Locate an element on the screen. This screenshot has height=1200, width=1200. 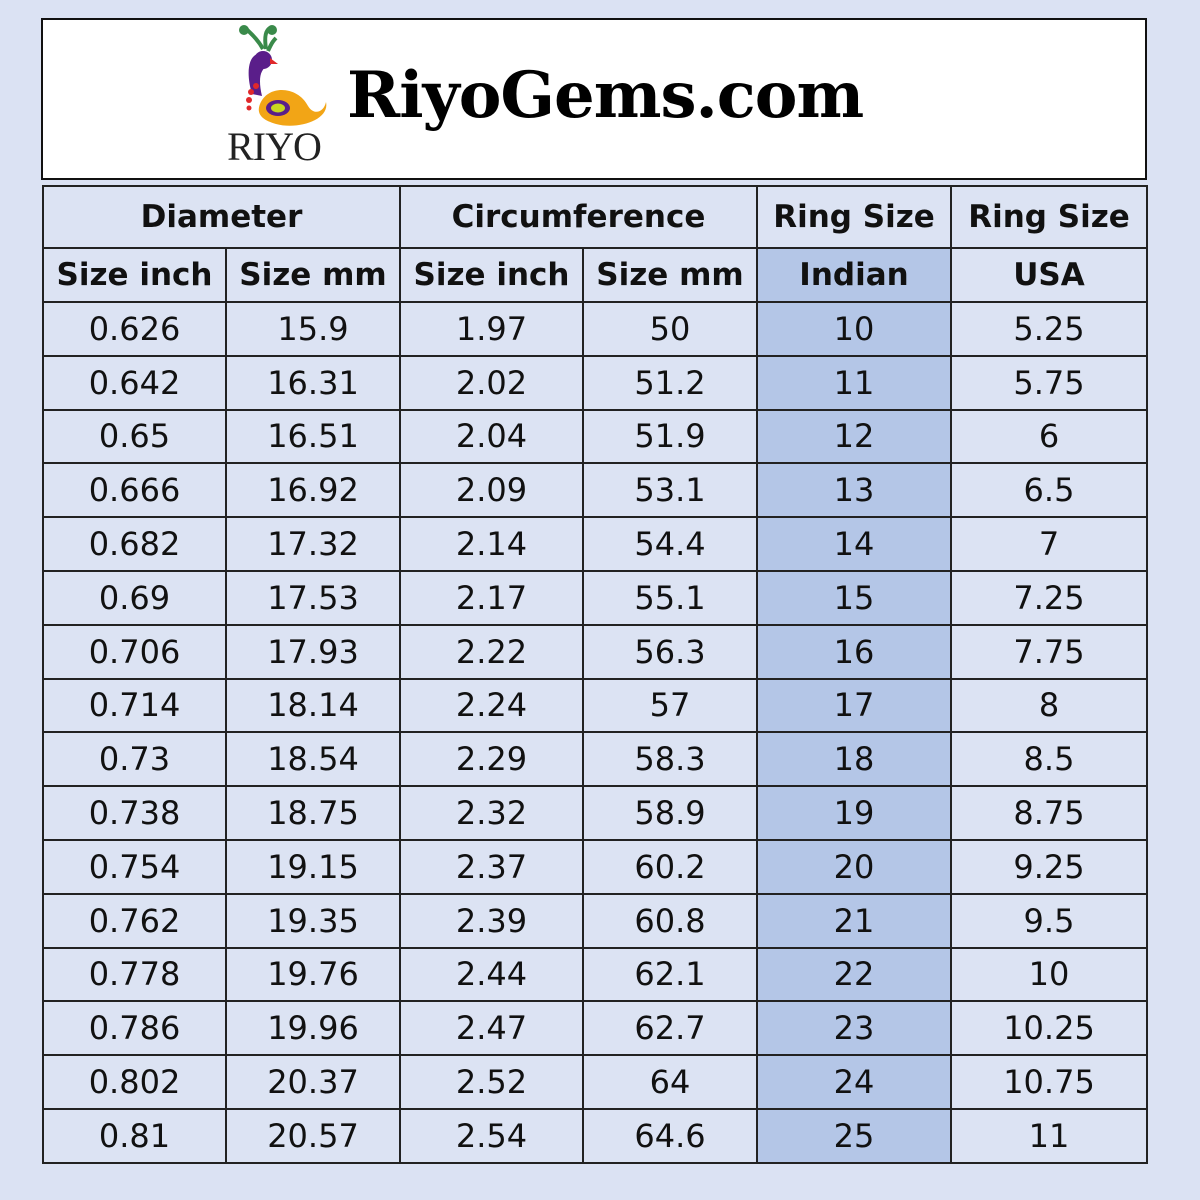
cell-indian-size: 22 is located at coordinates (854, 974).